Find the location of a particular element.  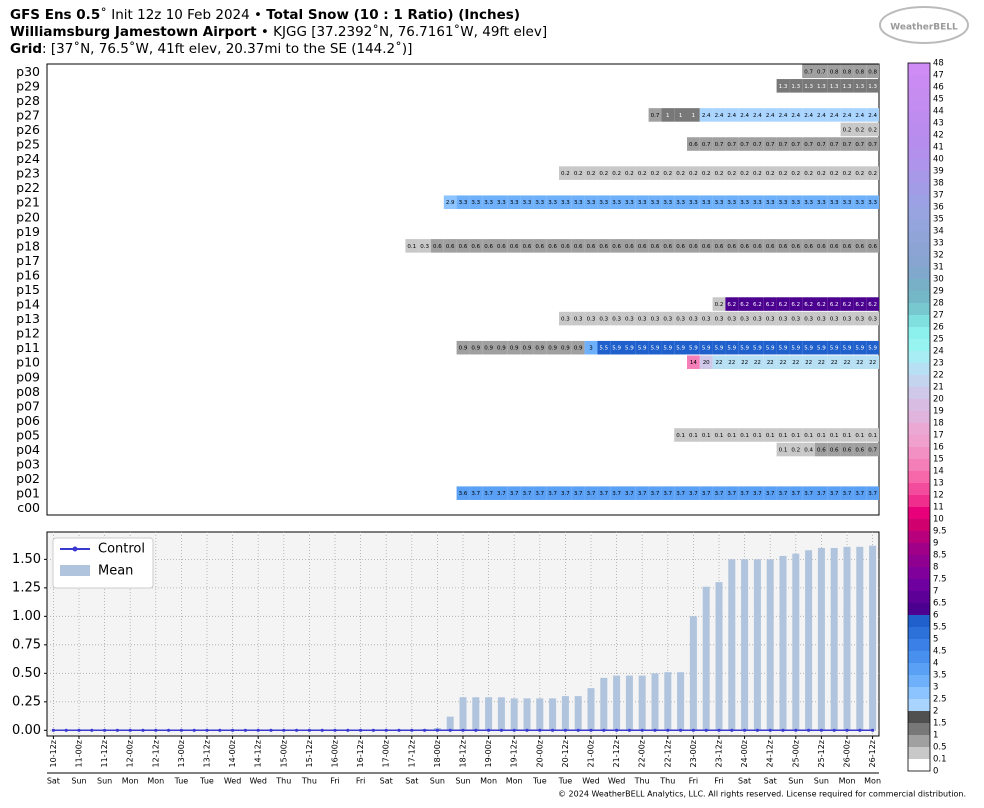

y-tick-label: 1.00 is located at coordinates (26, 616).